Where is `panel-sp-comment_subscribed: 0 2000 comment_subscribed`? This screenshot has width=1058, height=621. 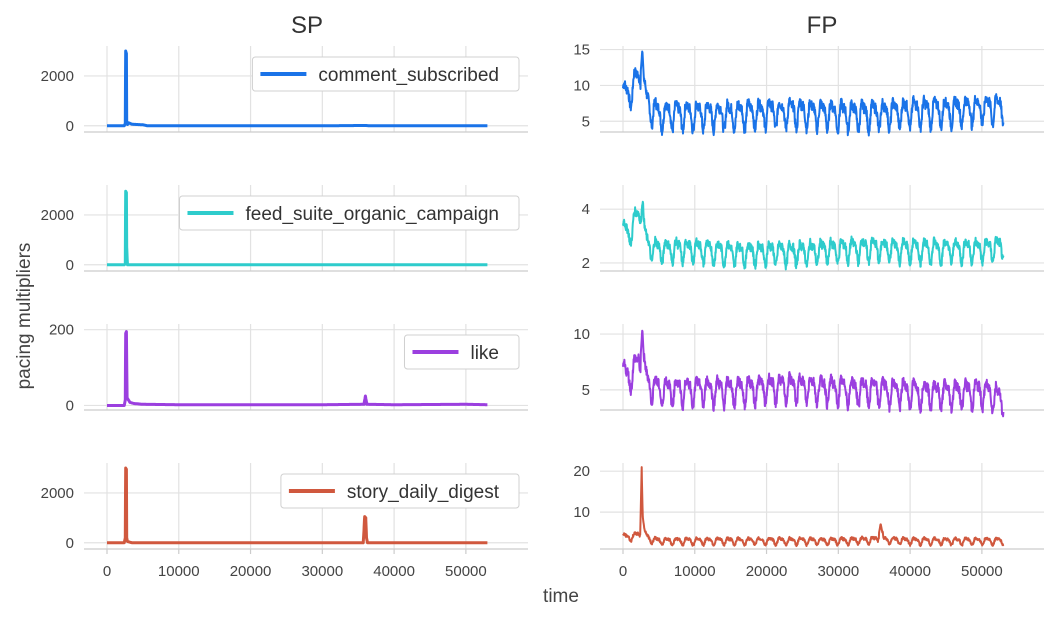 panel-sp-comment_subscribed: 0 2000 comment_subscribed is located at coordinates (284, 90).